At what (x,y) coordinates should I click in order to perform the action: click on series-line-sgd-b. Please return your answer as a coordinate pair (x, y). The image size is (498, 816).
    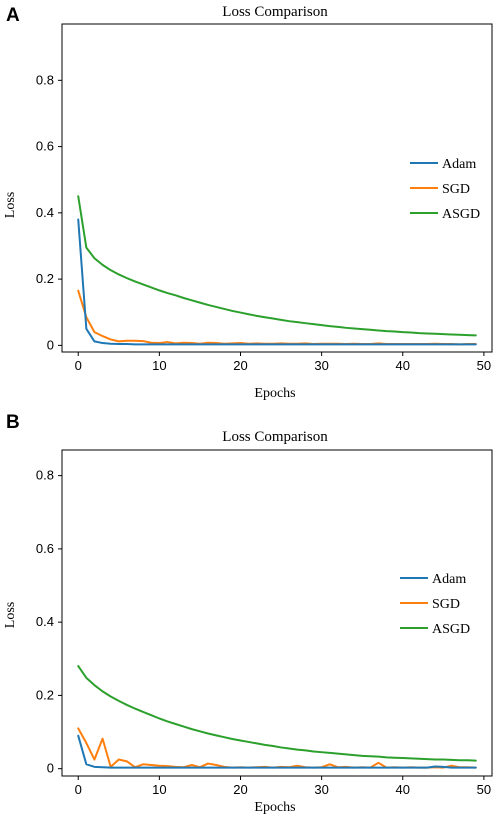
    Looking at the image, I should click on (277, 748).